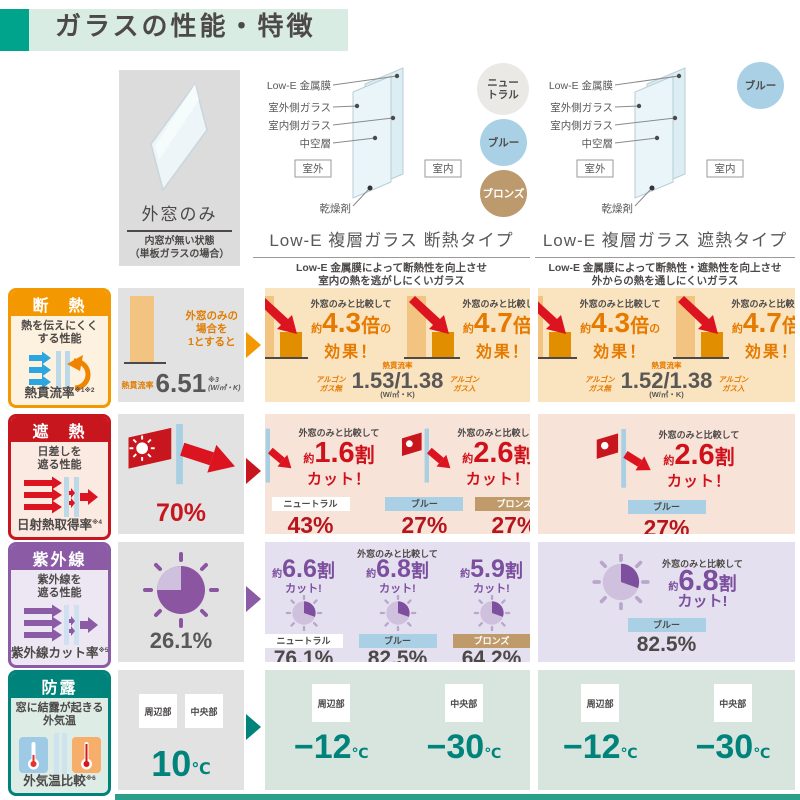 This screenshot has width=800, height=800. I want to click on outer-only-title: 外窓のみ, so click(179, 214).